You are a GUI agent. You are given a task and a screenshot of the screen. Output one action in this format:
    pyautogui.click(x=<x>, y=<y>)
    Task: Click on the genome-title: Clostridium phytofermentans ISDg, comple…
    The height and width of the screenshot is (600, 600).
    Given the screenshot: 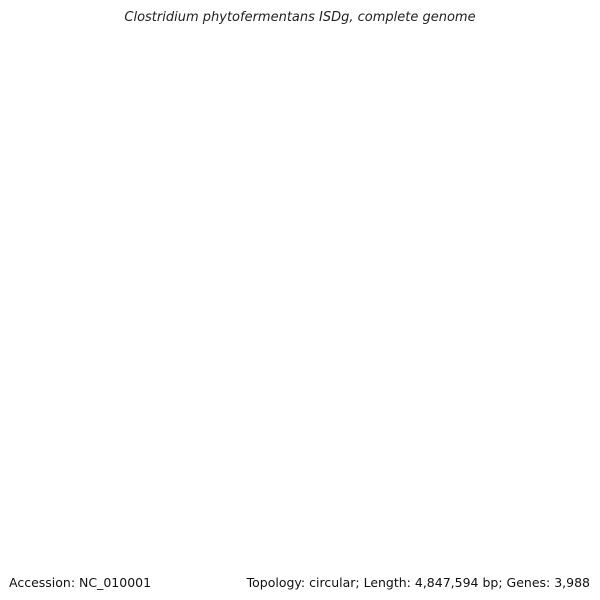 What is the action you would take?
    pyautogui.click(x=300, y=17)
    